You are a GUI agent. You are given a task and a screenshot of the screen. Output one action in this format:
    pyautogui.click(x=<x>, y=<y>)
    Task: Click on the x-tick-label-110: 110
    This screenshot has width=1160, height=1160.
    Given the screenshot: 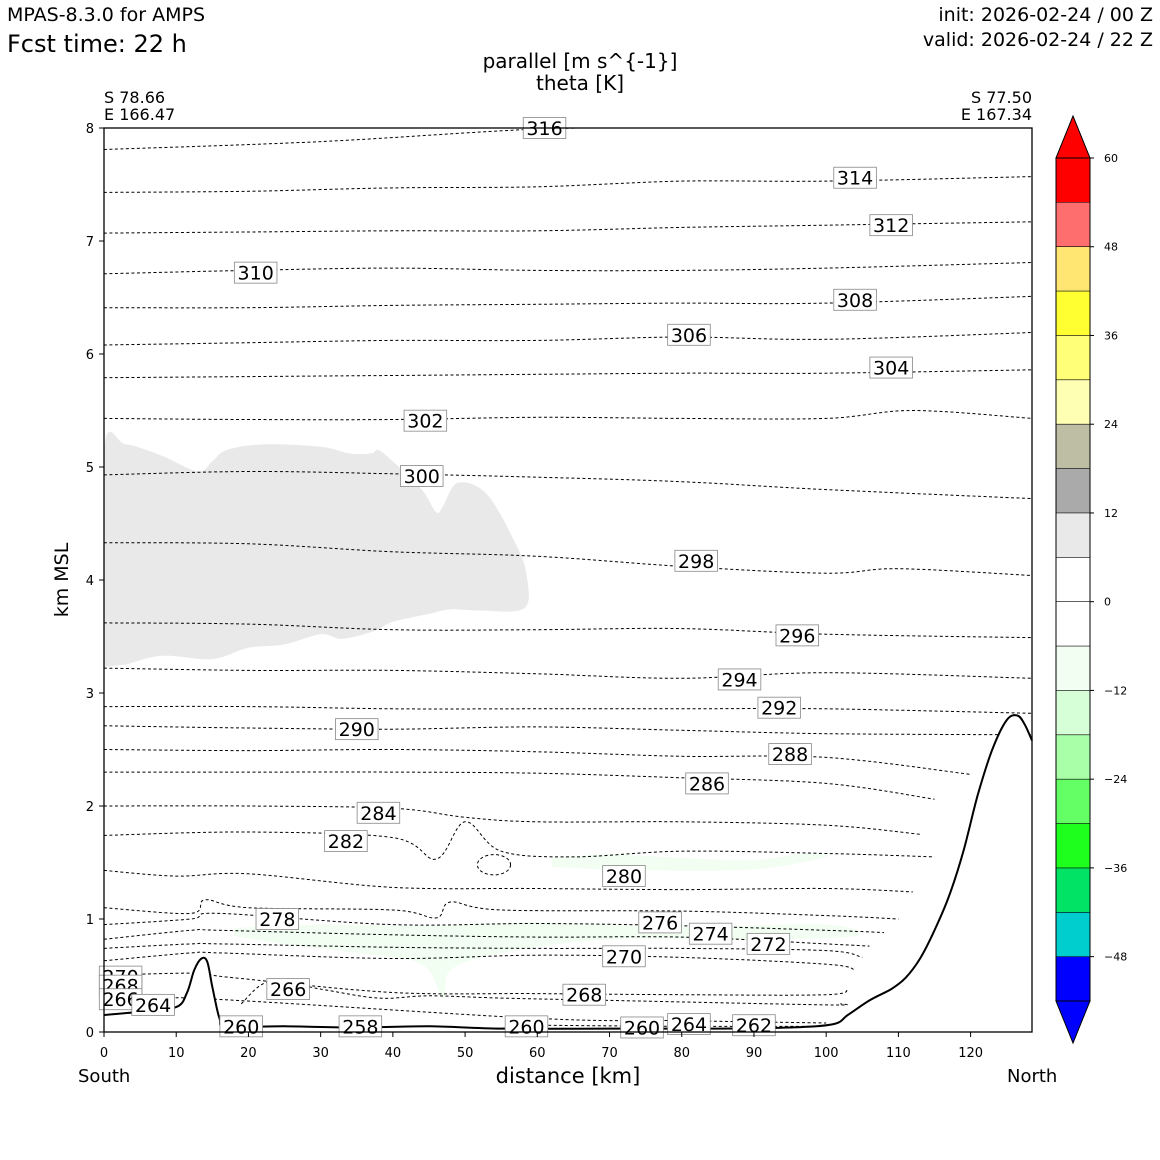 What is the action you would take?
    pyautogui.click(x=898, y=1053)
    